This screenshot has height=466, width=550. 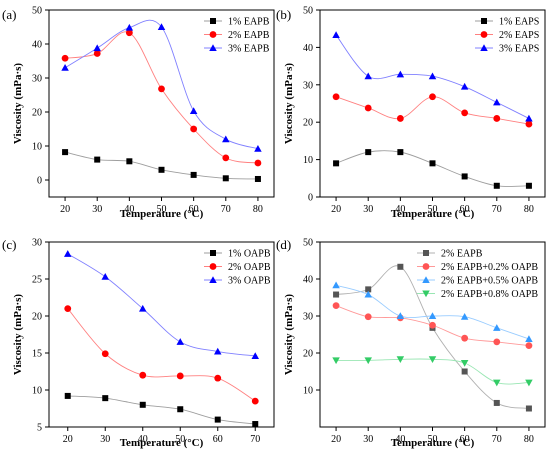 What do you see at coordinates (283, 14) in the screenshot?
I see `panel-label: (b)` at bounding box center [283, 14].